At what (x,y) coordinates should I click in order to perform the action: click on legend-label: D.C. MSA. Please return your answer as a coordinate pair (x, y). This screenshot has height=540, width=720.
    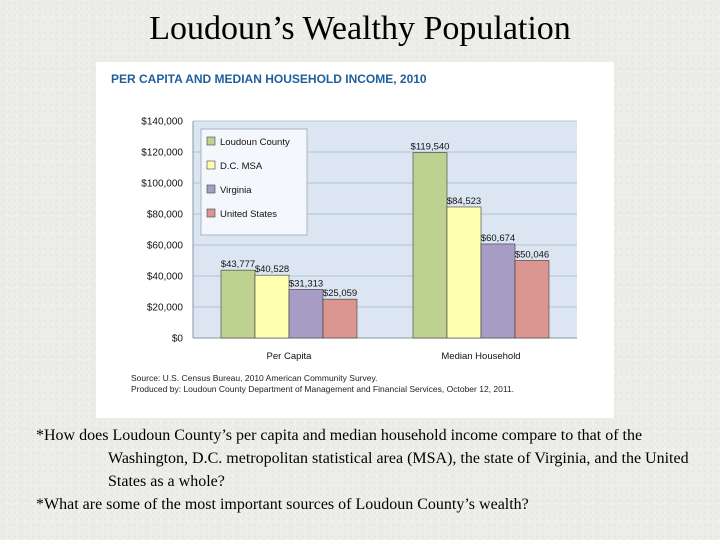
    Looking at the image, I should click on (241, 166).